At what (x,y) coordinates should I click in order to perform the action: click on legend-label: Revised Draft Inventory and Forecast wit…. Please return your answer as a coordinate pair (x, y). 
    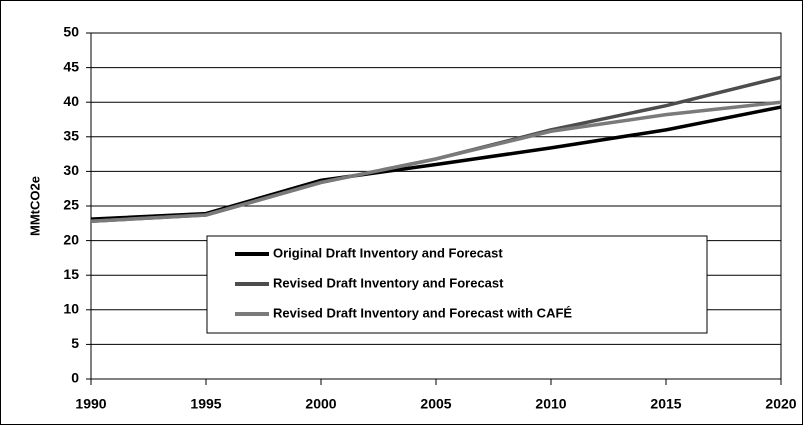
    Looking at the image, I should click on (422, 312).